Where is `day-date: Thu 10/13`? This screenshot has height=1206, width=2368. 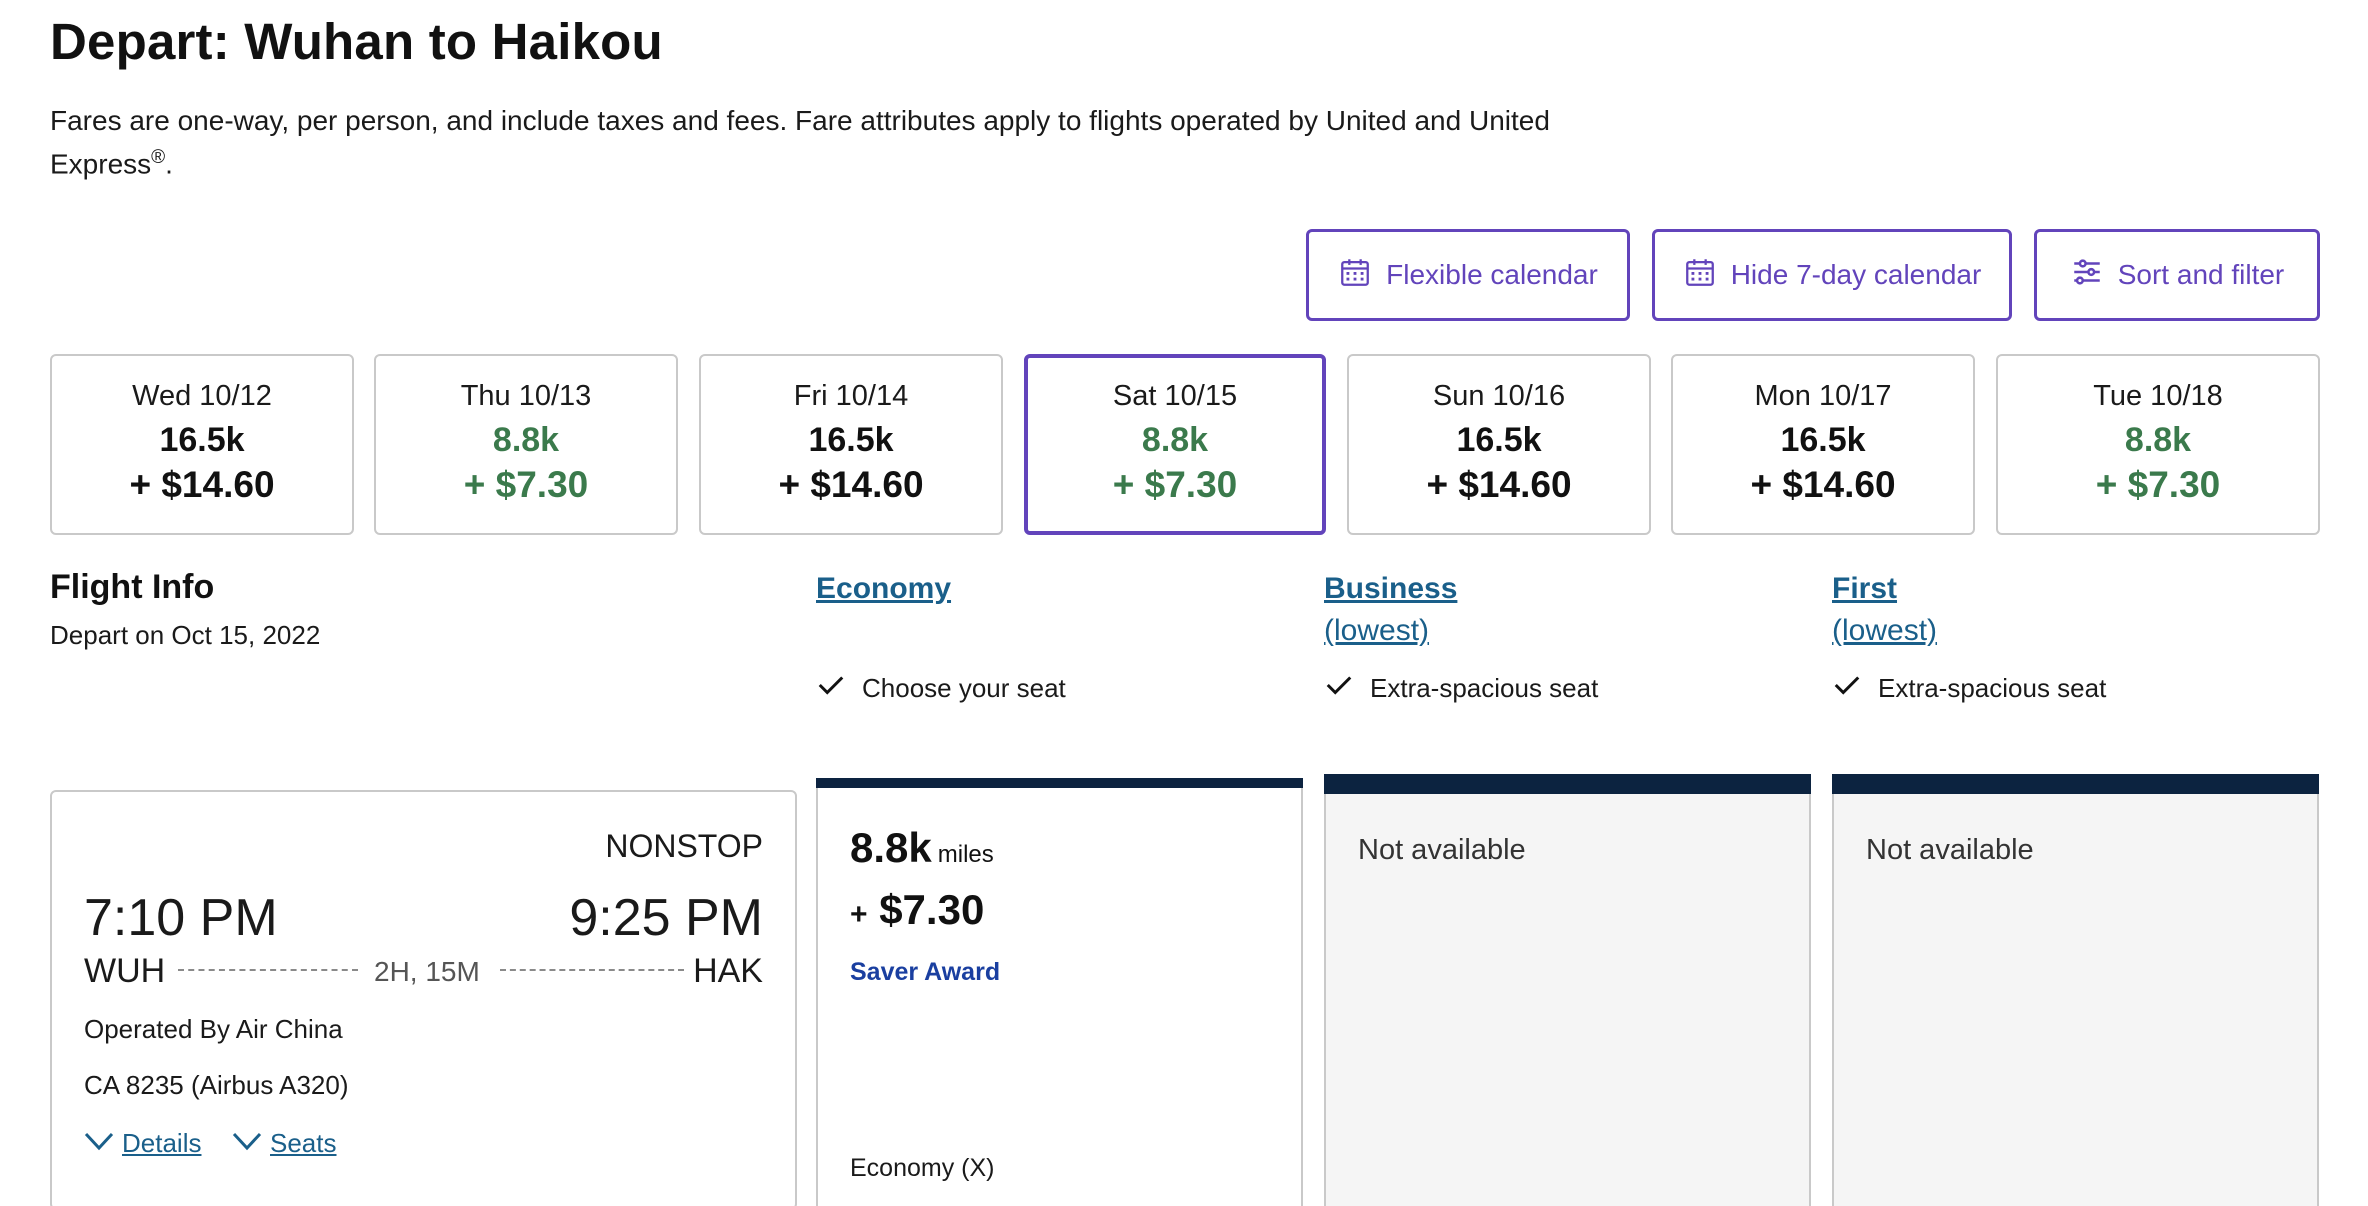
day-date: Thu 10/13 is located at coordinates (526, 396).